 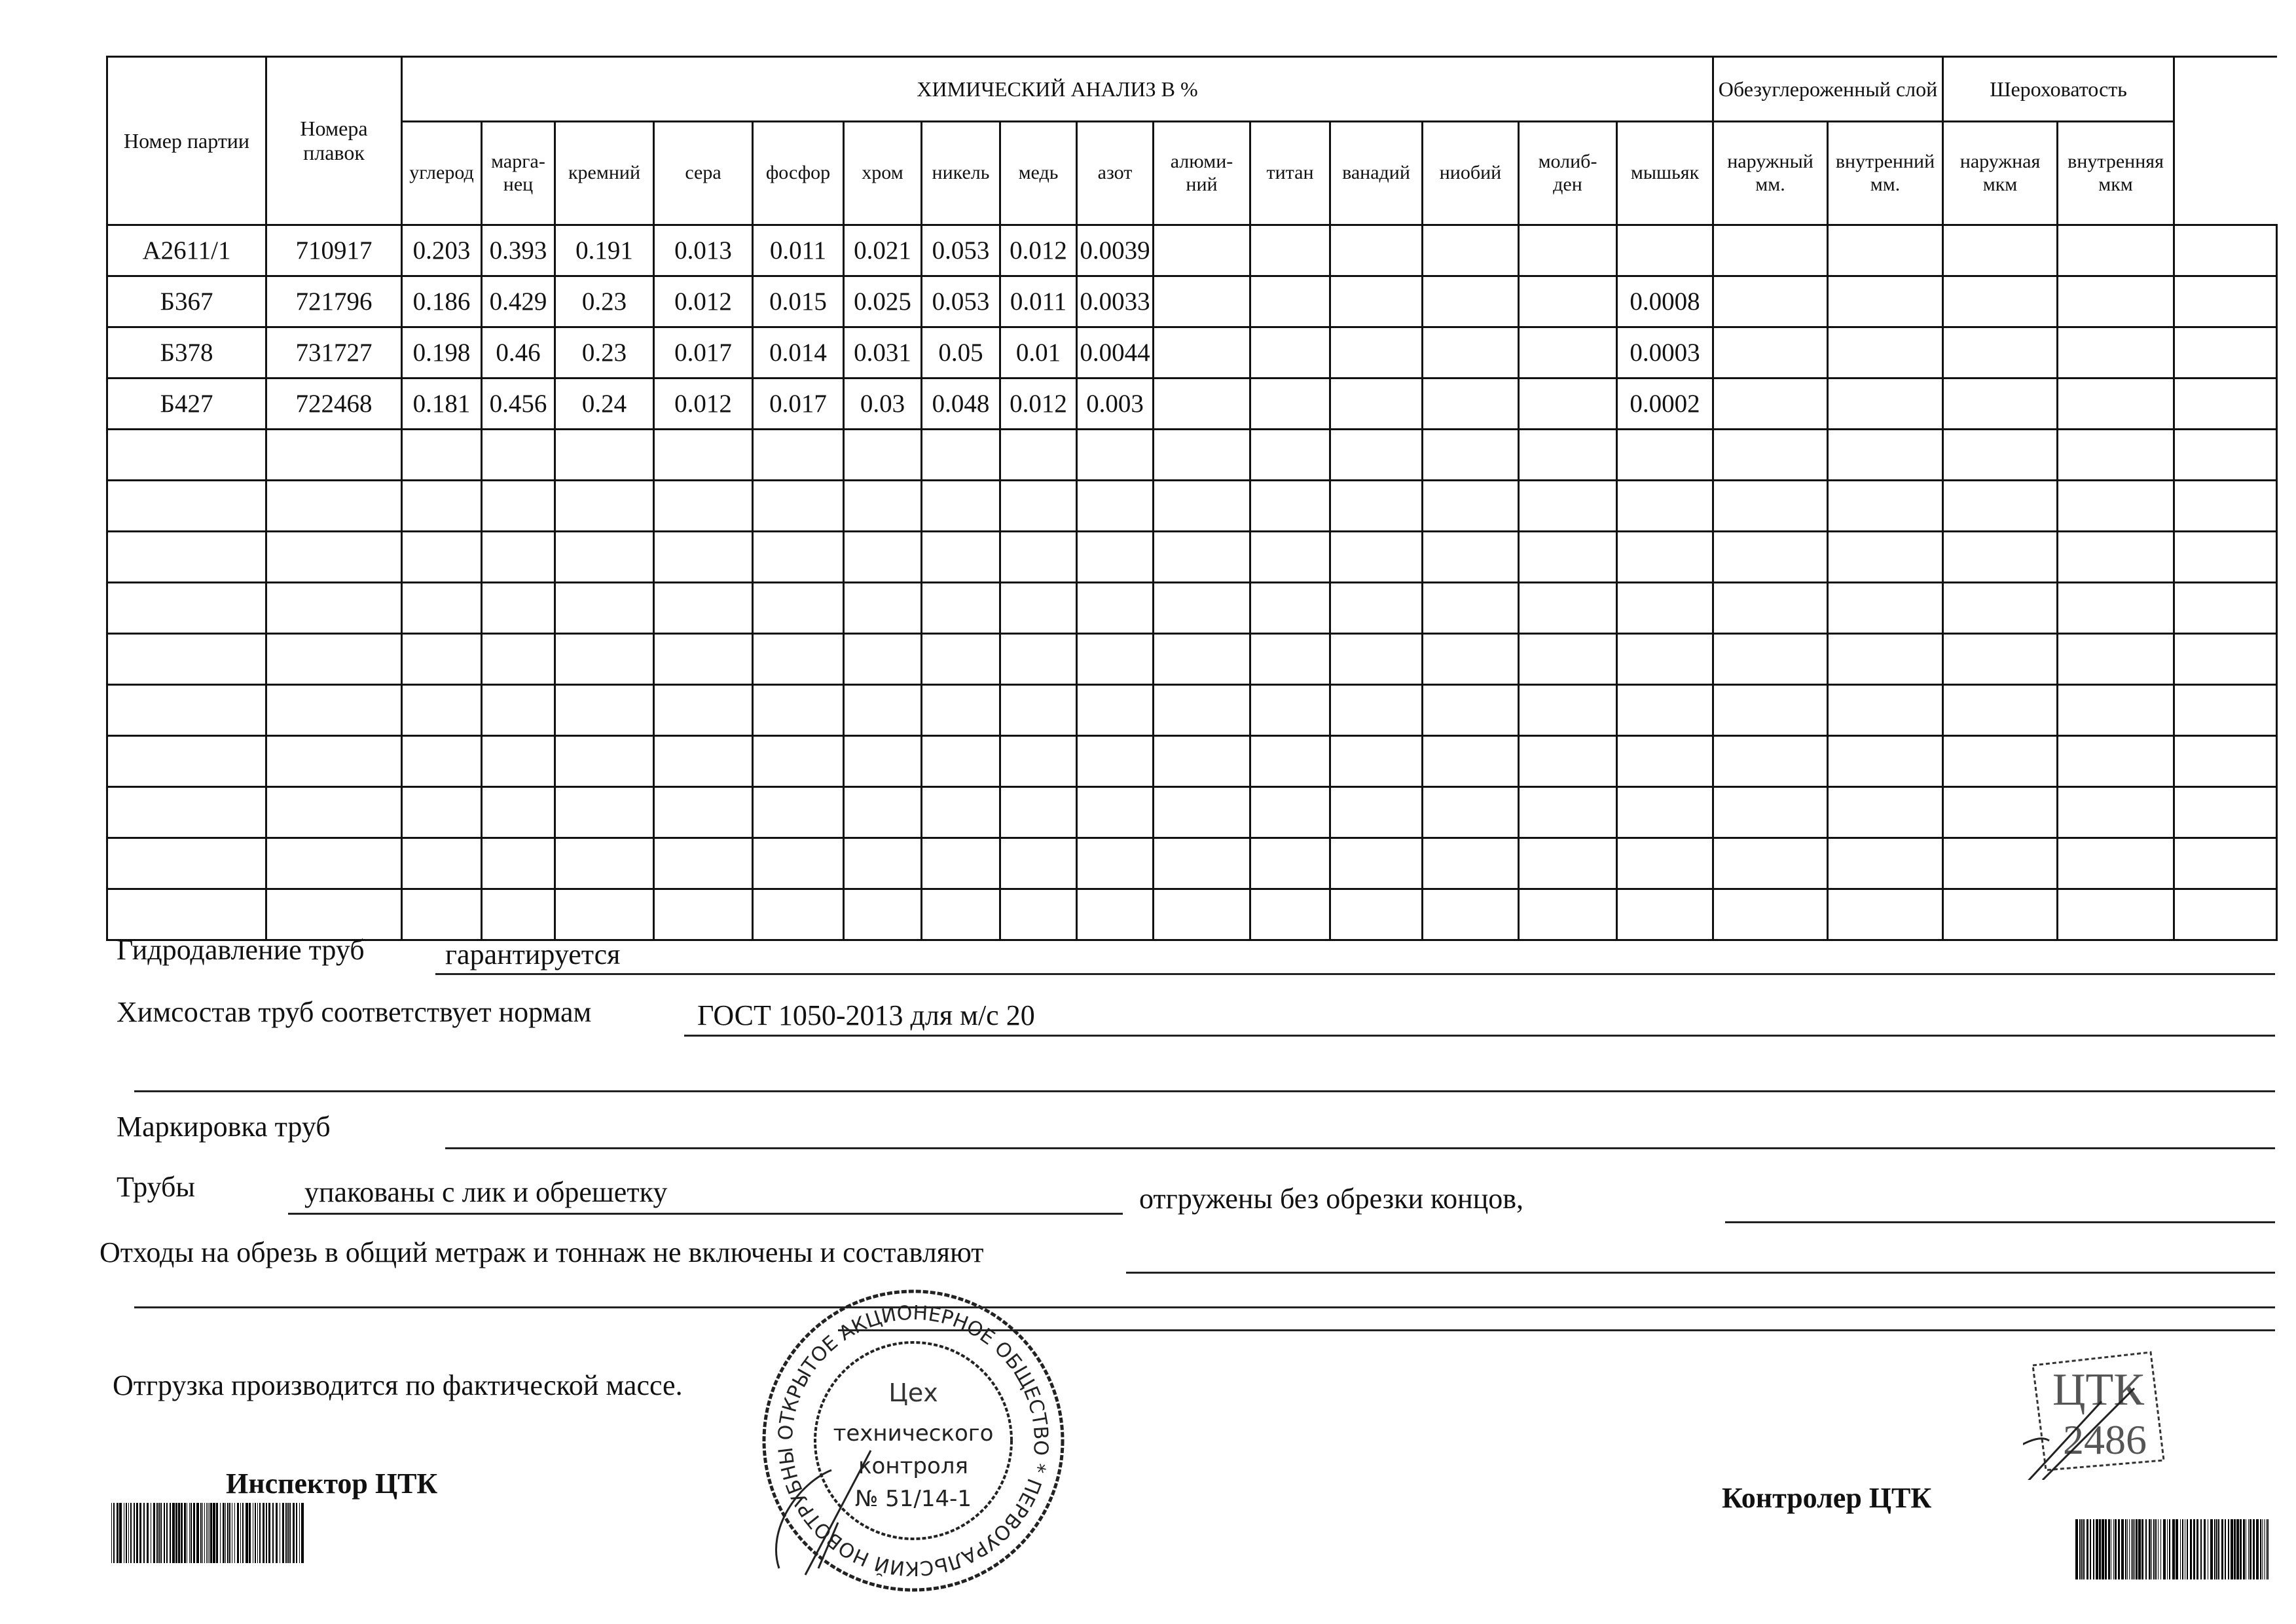 I want to click on cell-value: 0.053, so click(x=960, y=250).